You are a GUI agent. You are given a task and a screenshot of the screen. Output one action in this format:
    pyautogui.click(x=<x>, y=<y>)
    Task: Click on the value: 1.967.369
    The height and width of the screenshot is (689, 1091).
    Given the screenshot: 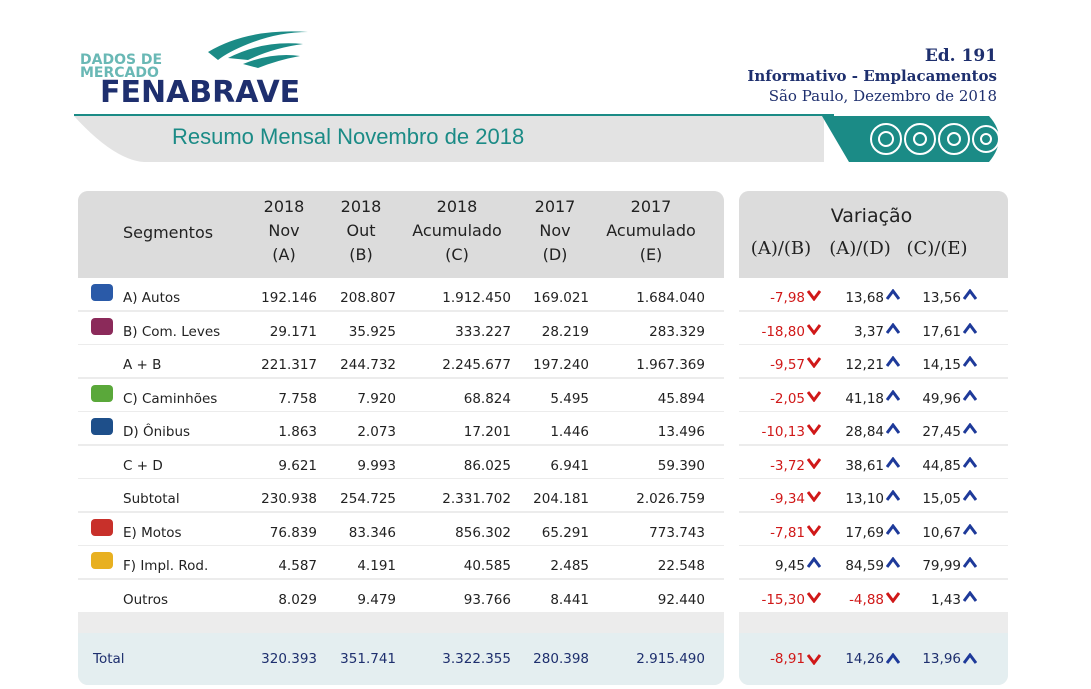 What is the action you would take?
    pyautogui.click(x=670, y=365)
    